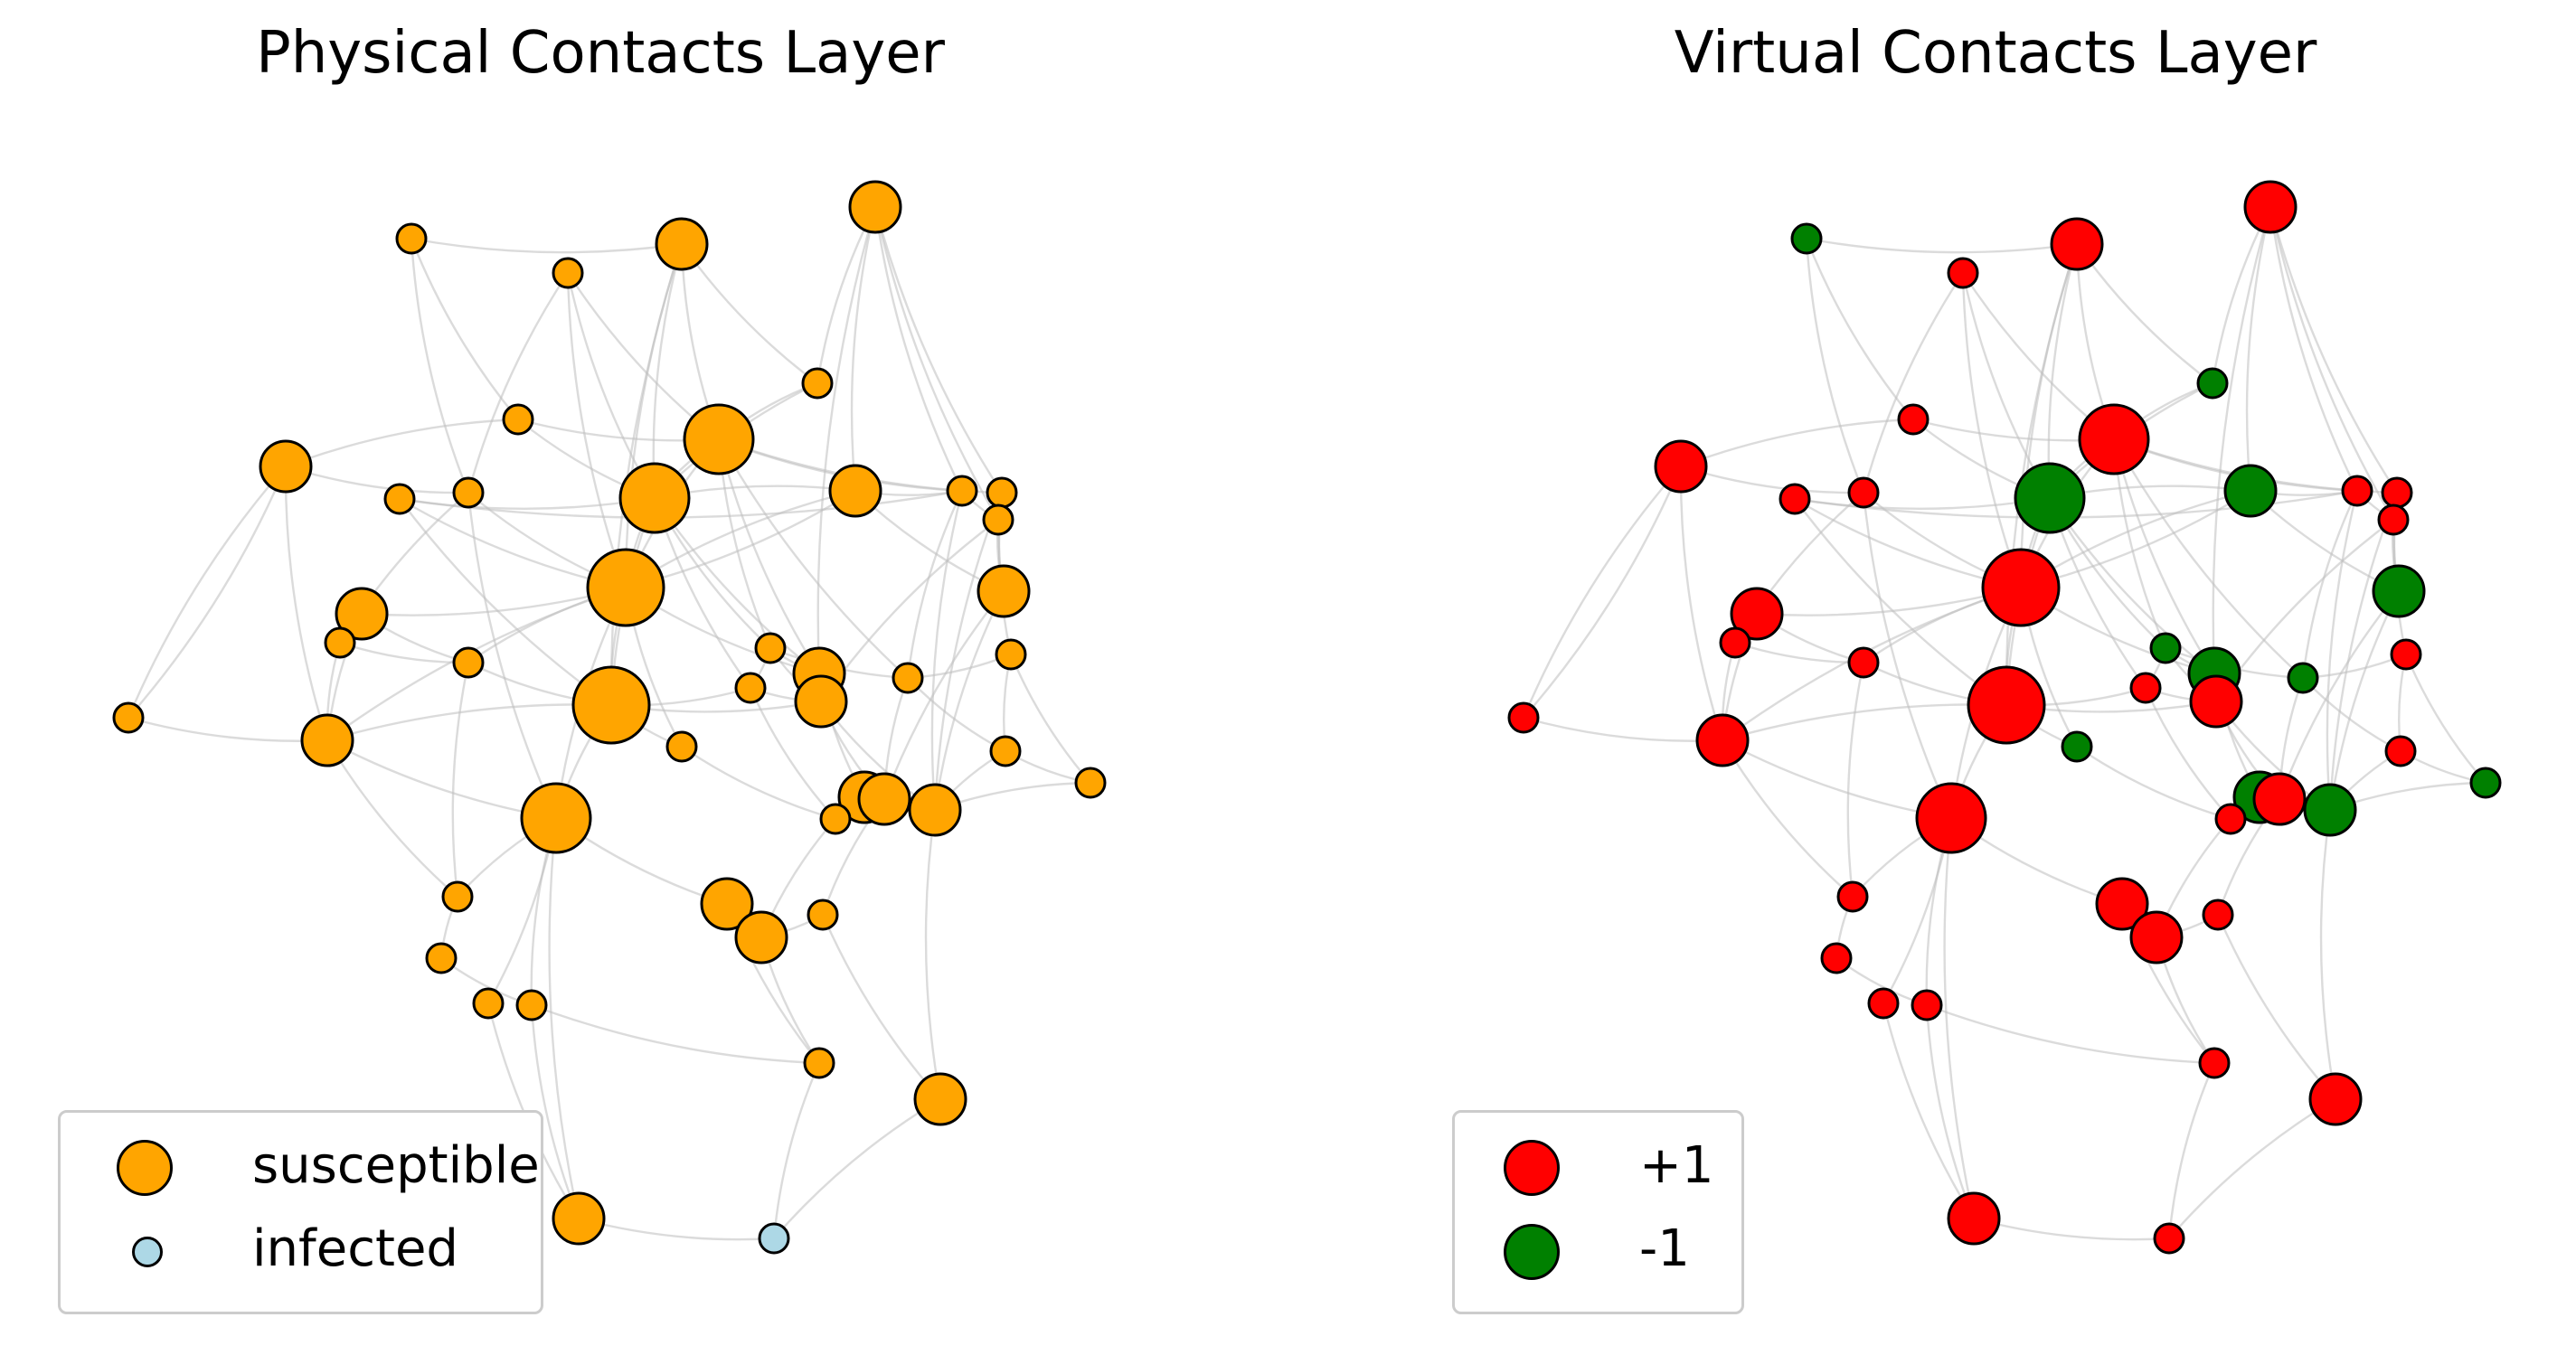 Image resolution: width=2576 pixels, height=1355 pixels. What do you see at coordinates (1532, 1252) in the screenshot?
I see `minus-one-swatch` at bounding box center [1532, 1252].